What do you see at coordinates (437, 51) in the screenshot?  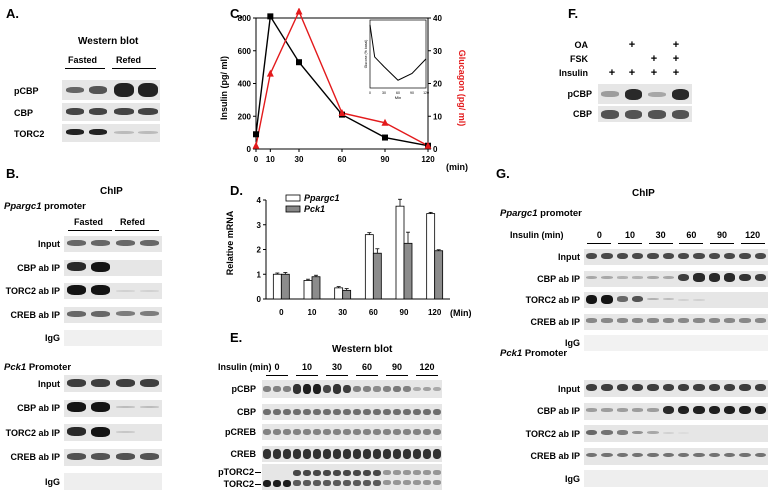 I see `c-right-tick-label: 30` at bounding box center [437, 51].